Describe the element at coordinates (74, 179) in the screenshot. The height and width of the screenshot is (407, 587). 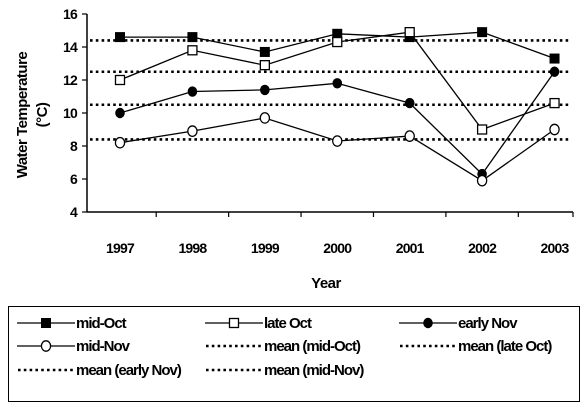
I see `y-tick-label: 6` at that location.